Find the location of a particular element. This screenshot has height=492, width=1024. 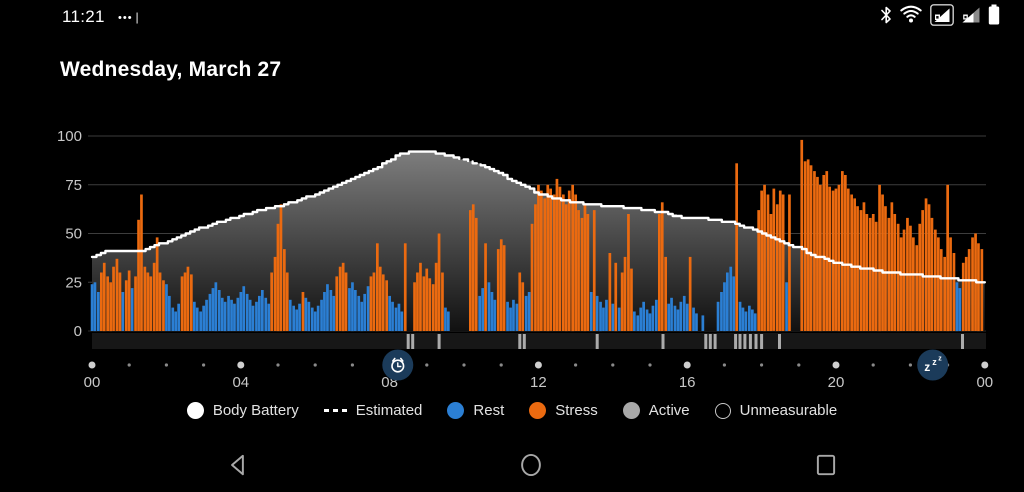

alarm-icon is located at coordinates (398, 365).